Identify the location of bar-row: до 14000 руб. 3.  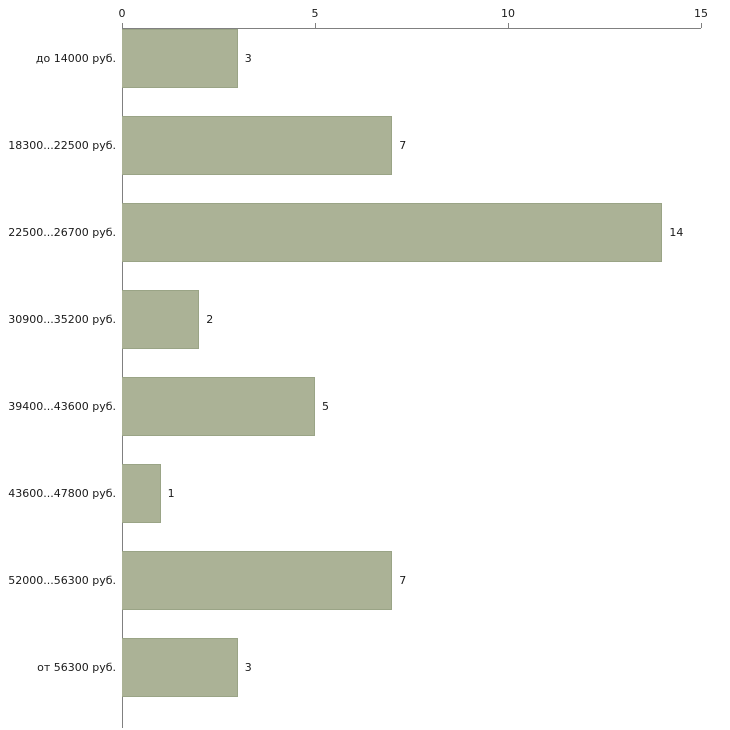
(350, 58).